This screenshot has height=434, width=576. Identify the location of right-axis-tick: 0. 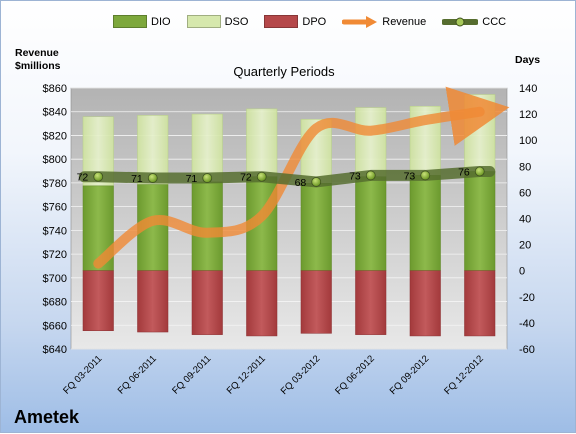
(522, 272).